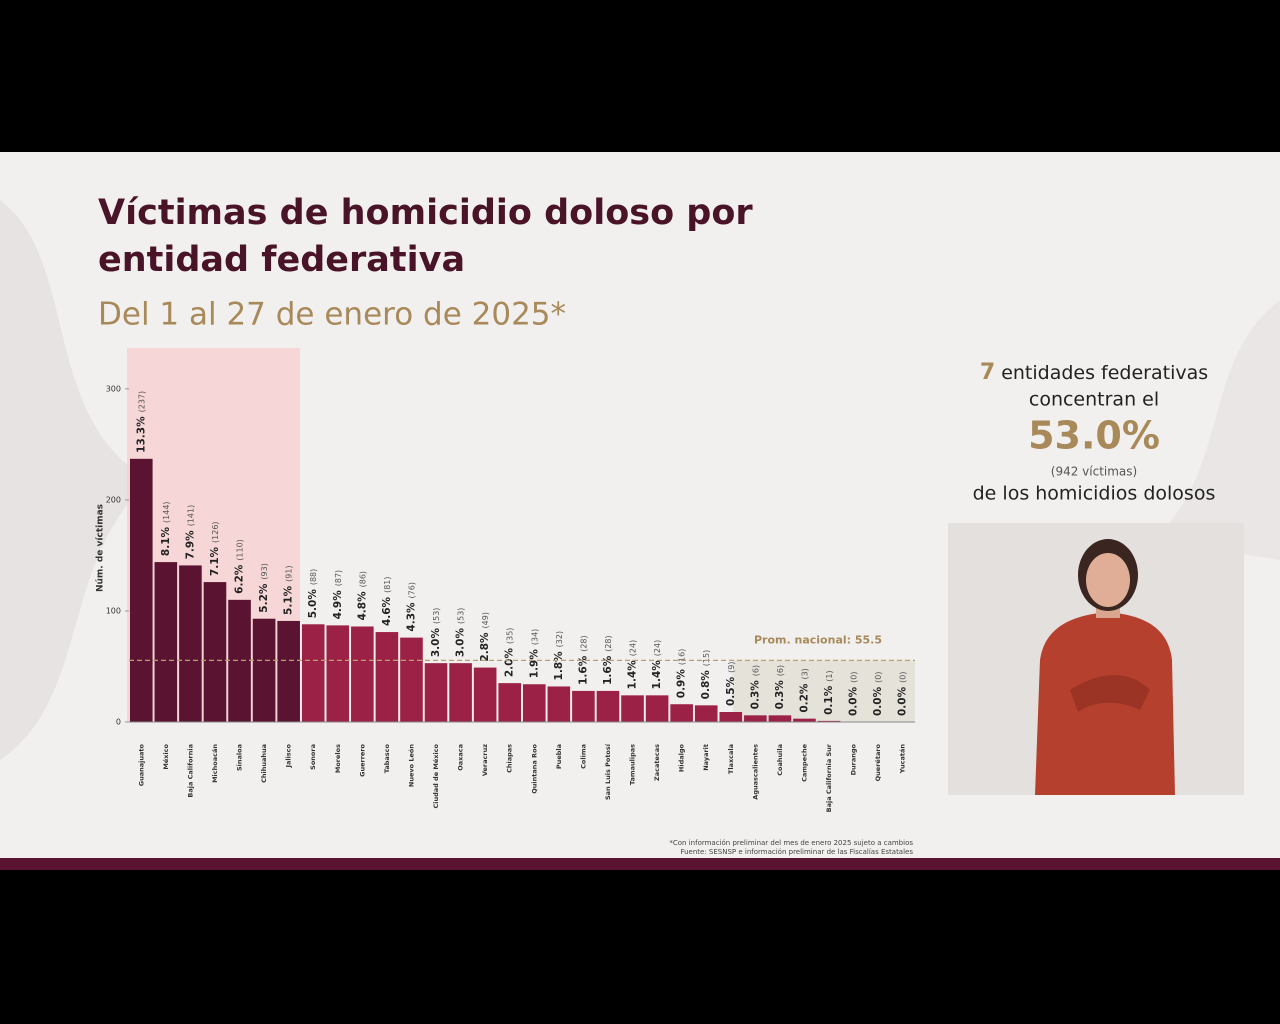 This screenshot has width=1280, height=1024. I want to click on count-label: (15), so click(706, 658).